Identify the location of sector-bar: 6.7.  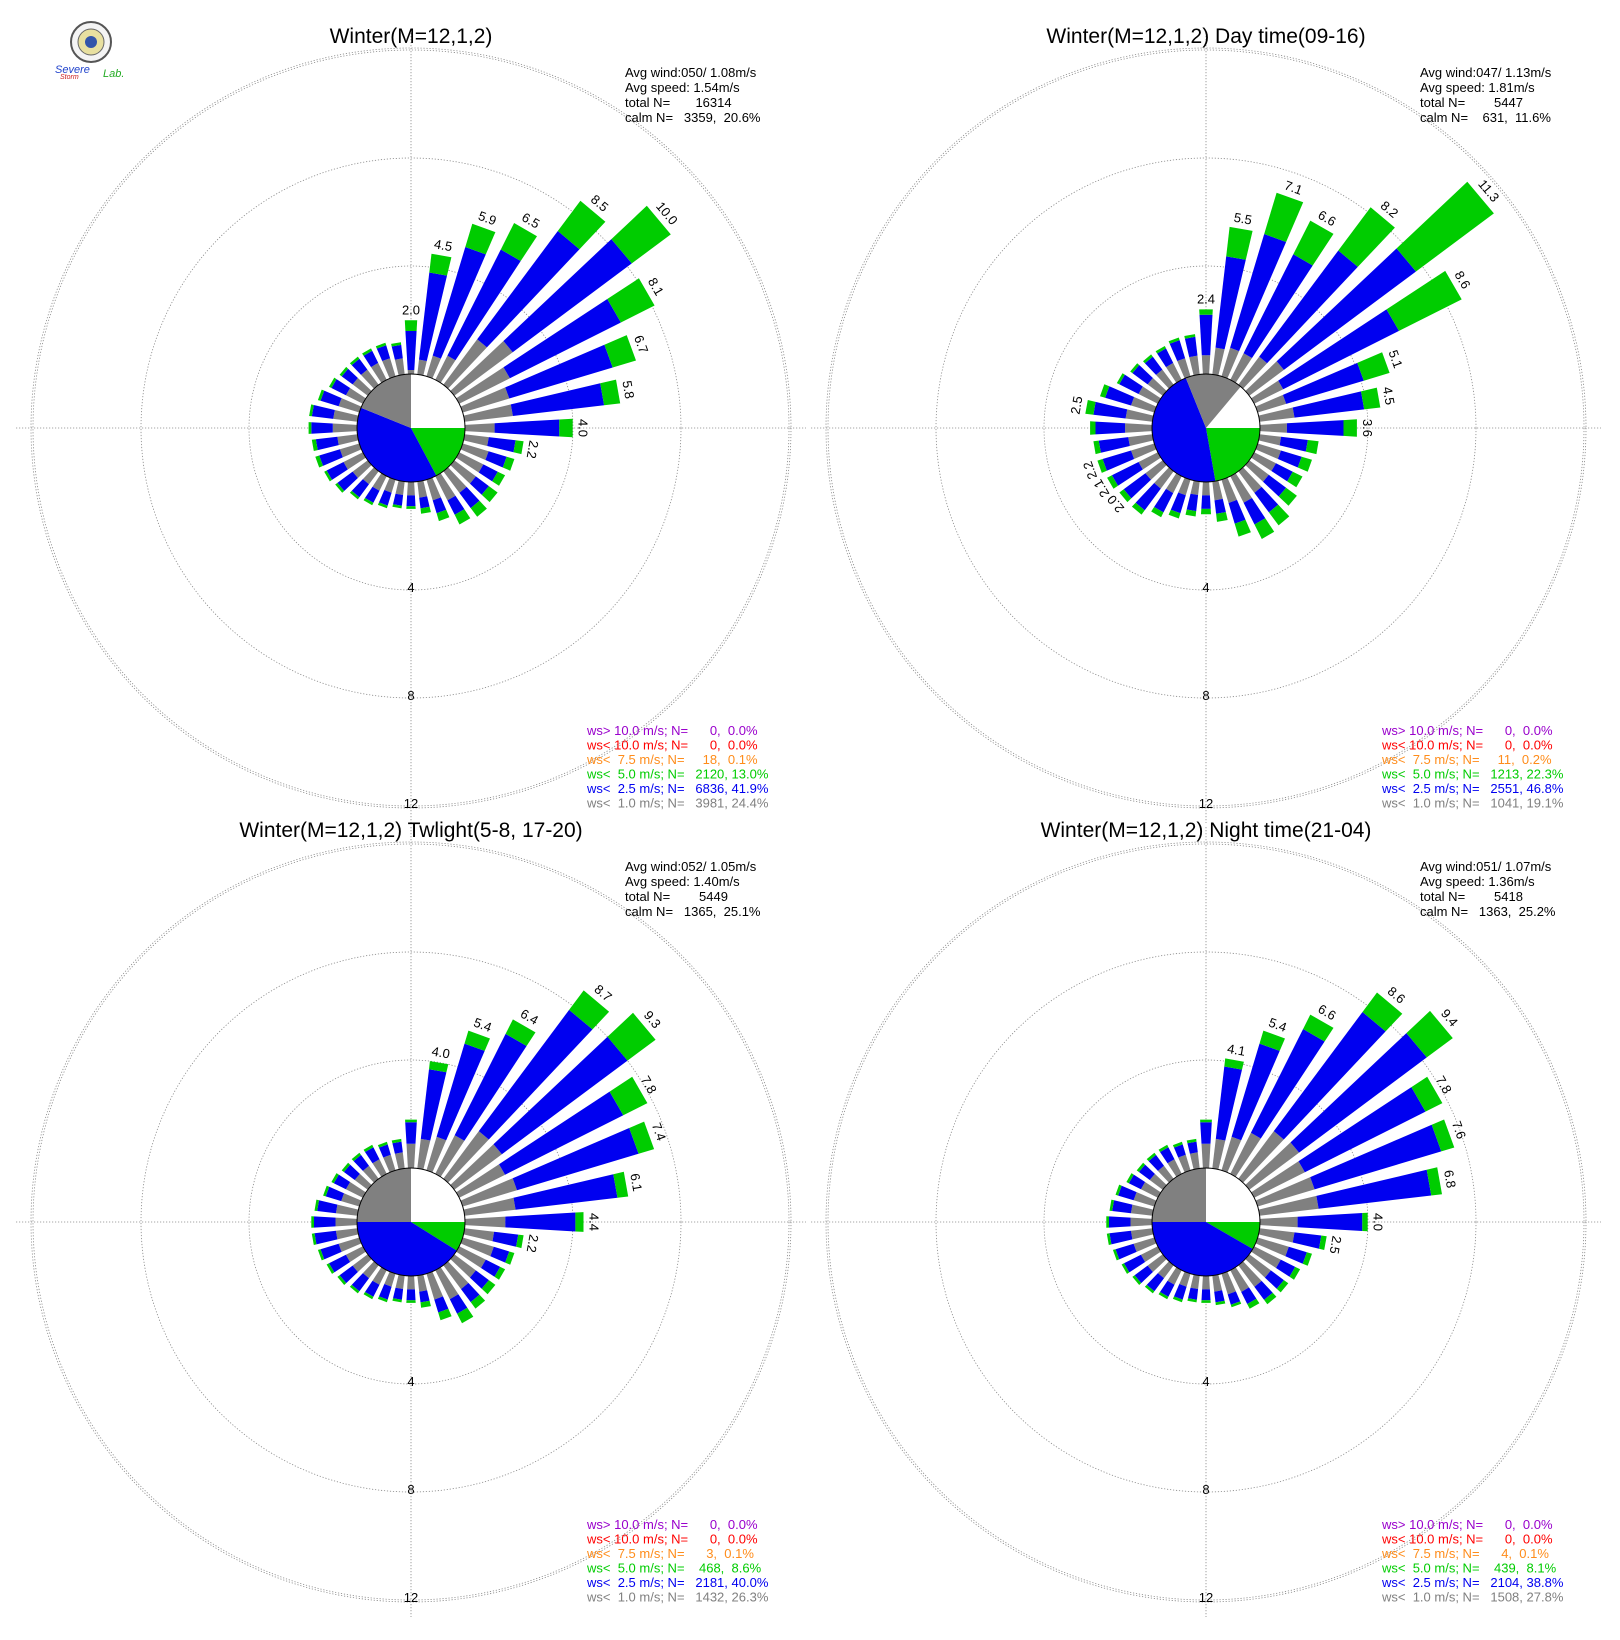
(555, 373).